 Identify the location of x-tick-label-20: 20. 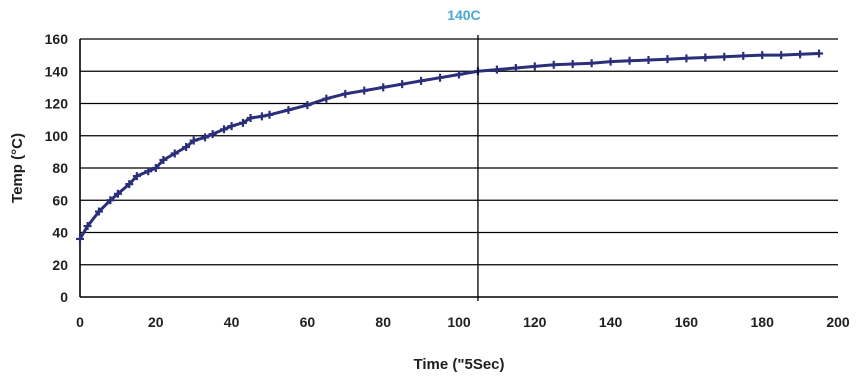
(156, 322).